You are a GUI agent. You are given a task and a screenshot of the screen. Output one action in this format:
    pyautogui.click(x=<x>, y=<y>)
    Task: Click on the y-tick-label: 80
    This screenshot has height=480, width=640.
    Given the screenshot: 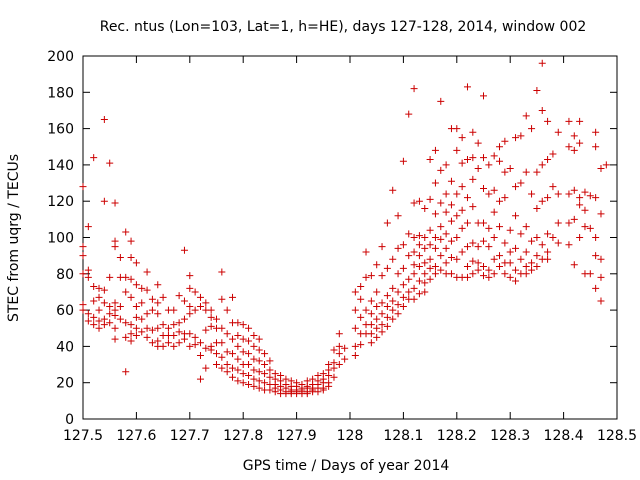 What is the action you would take?
    pyautogui.click(x=65, y=275)
    